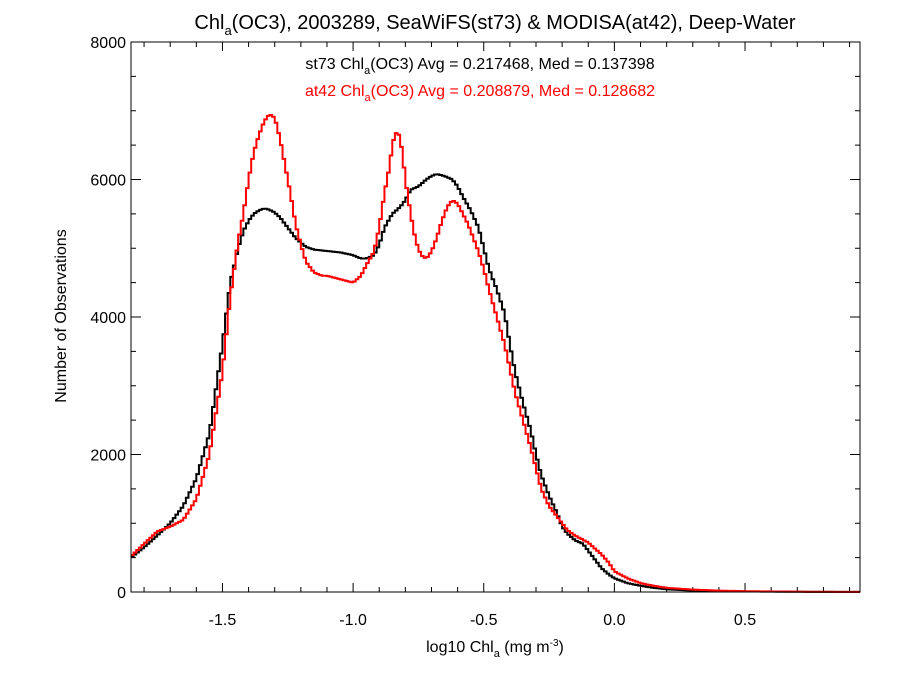  I want to click on y-axis-label: Number of Observations, so click(61, 315).